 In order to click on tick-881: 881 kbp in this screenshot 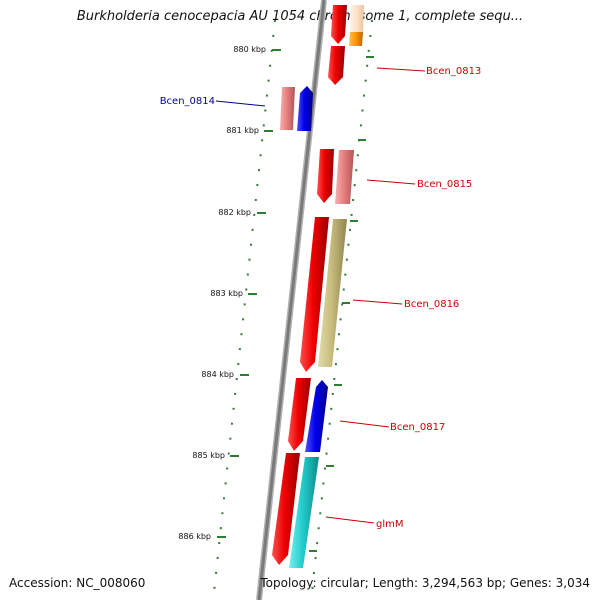, I will do `click(249, 130)`.